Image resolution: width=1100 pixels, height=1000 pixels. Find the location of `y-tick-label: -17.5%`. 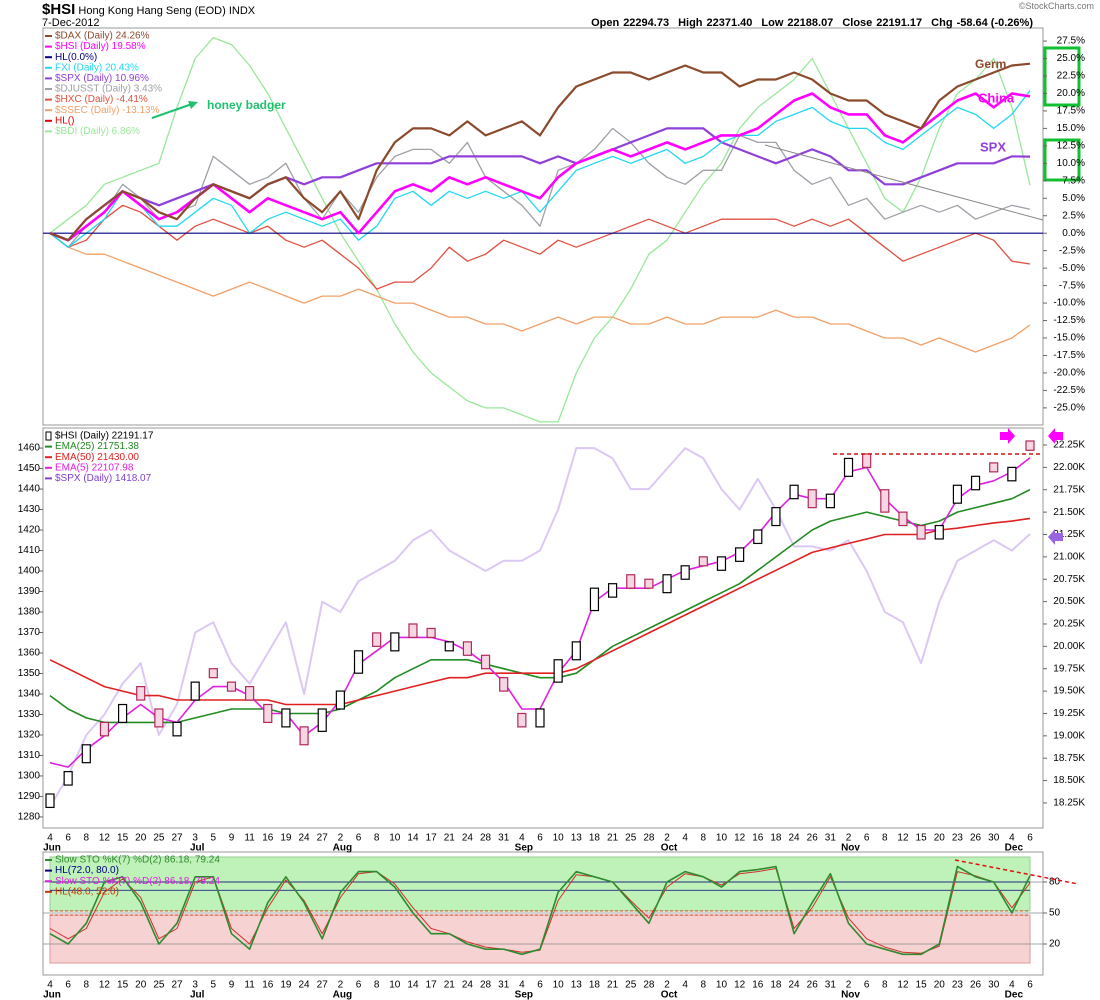

y-tick-label: -17.5% is located at coordinates (1069, 355).